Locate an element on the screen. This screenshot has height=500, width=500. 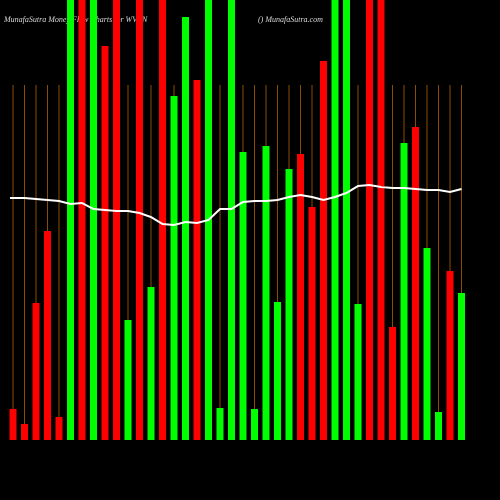
chart-title: MunafaSutra Money Flow Charts for WVBN is located at coordinates (75, 19).